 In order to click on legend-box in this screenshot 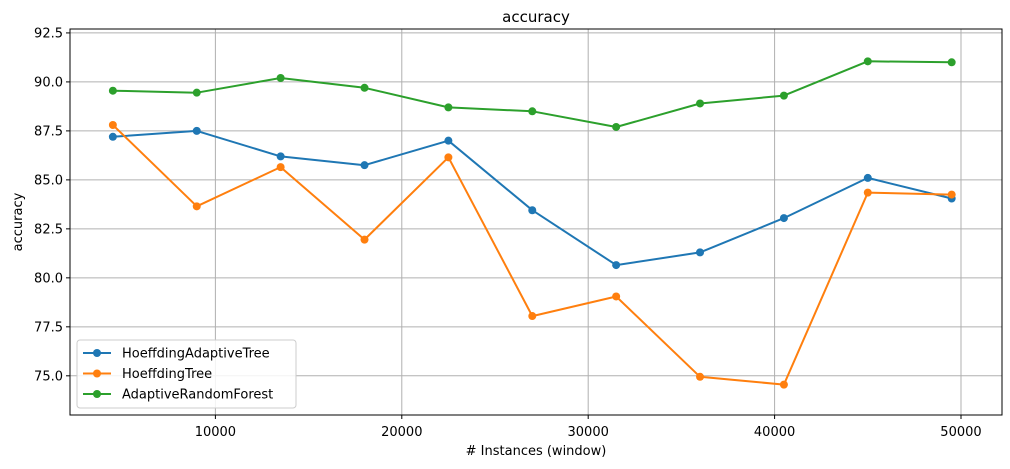, I will do `click(186, 374)`.